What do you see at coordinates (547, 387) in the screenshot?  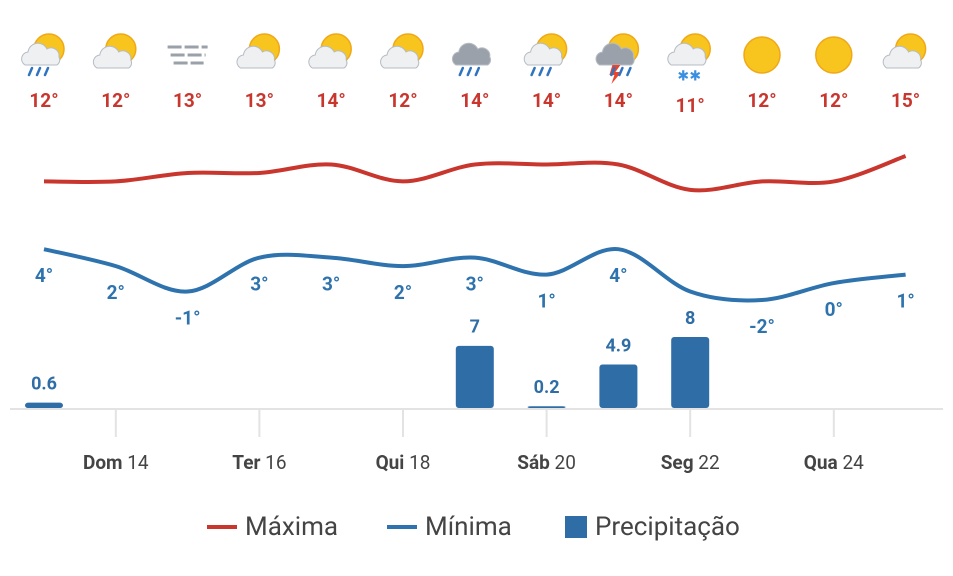 I see `precipitation-label: 0.2` at bounding box center [547, 387].